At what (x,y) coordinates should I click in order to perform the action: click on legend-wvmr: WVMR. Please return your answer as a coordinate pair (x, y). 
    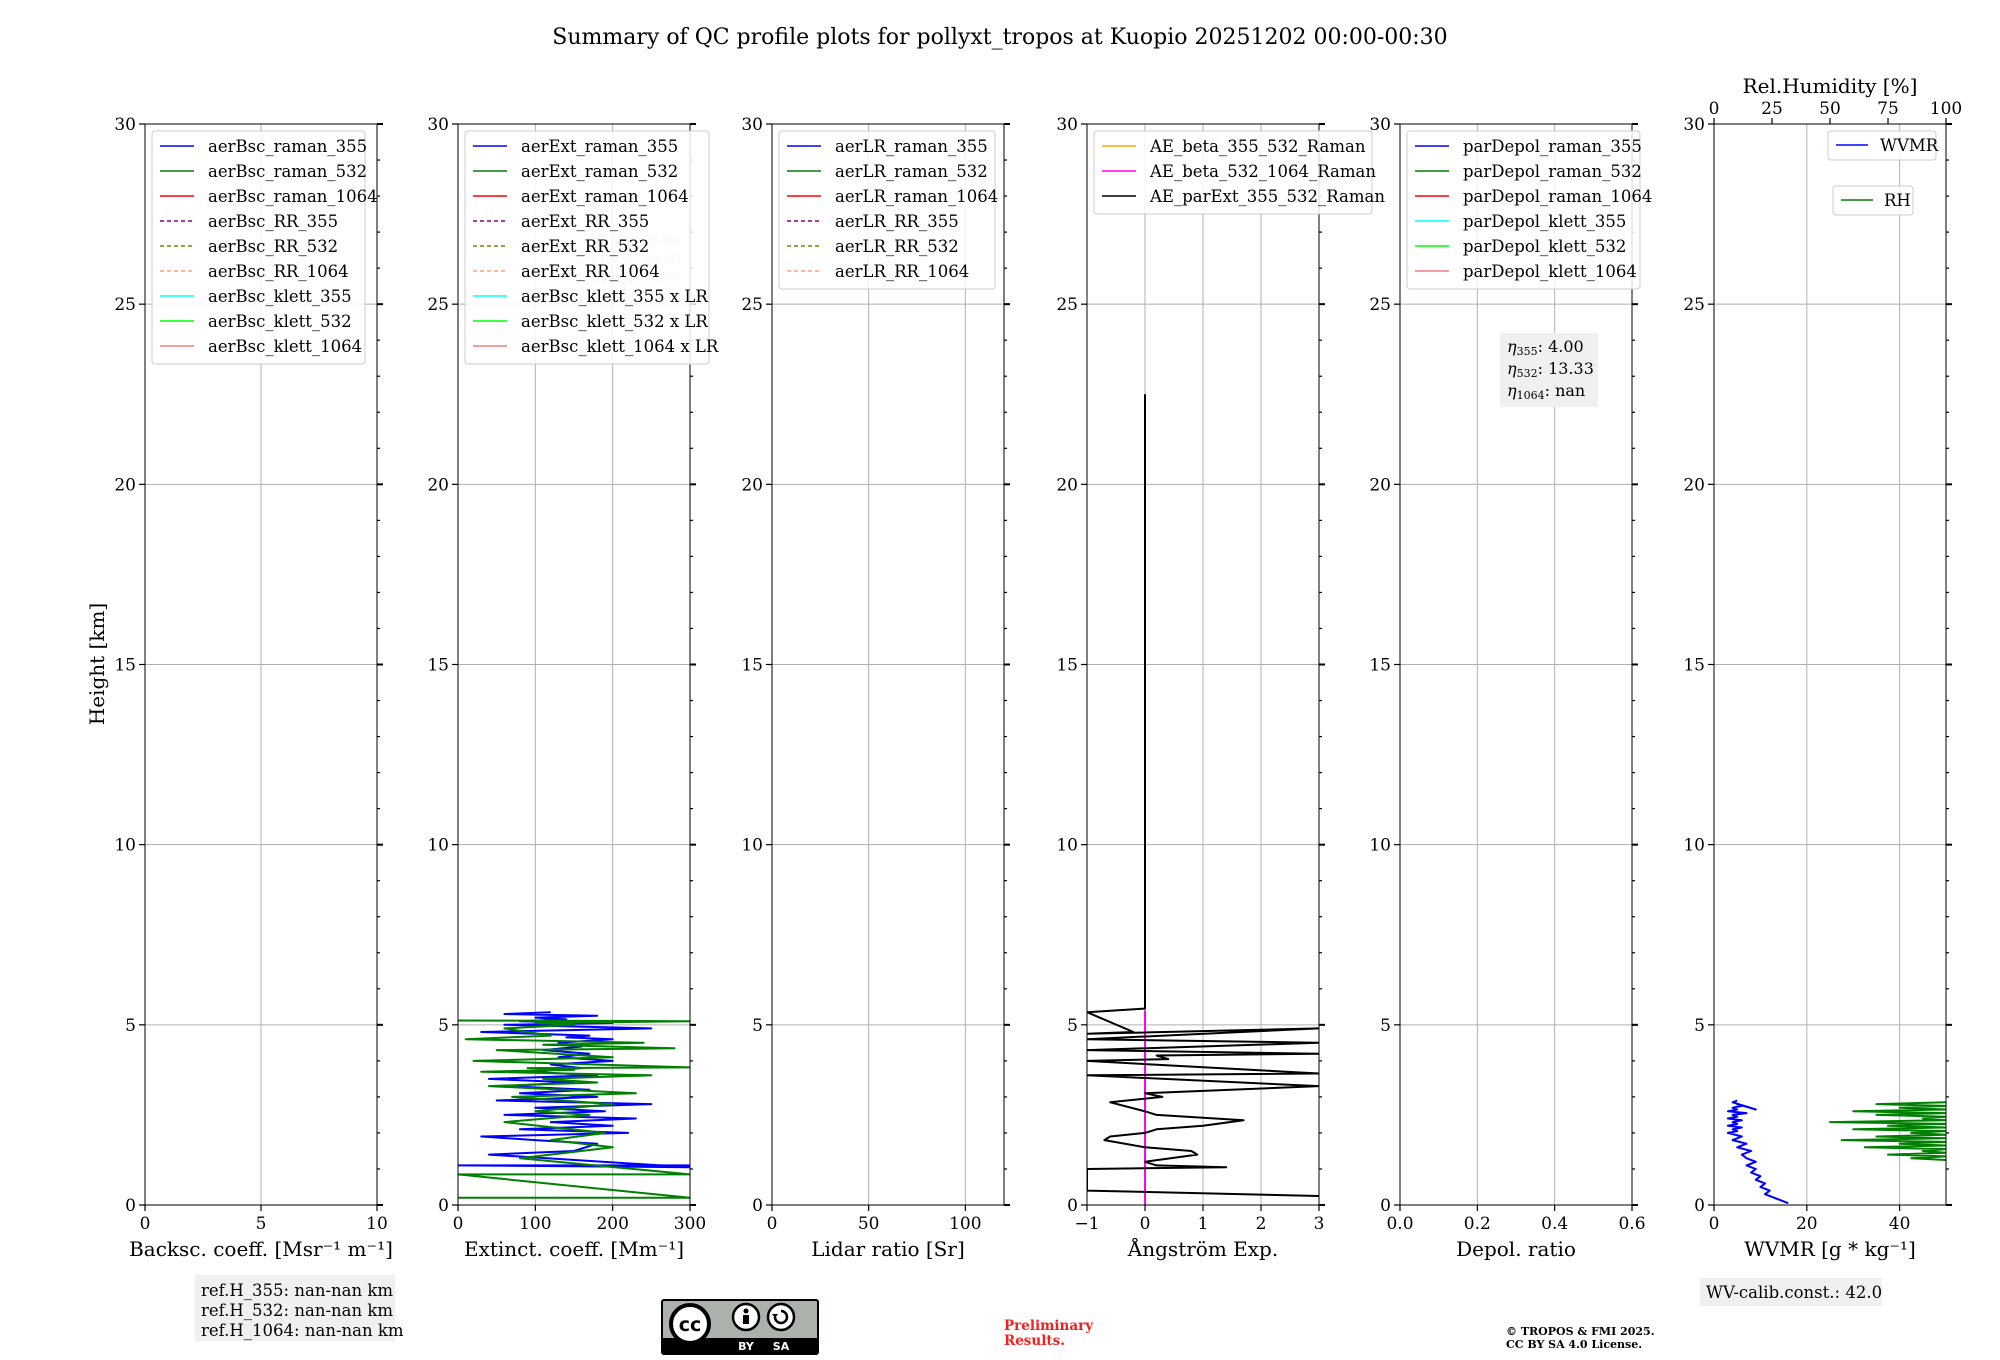
    Looking at the image, I should click on (1883, 145).